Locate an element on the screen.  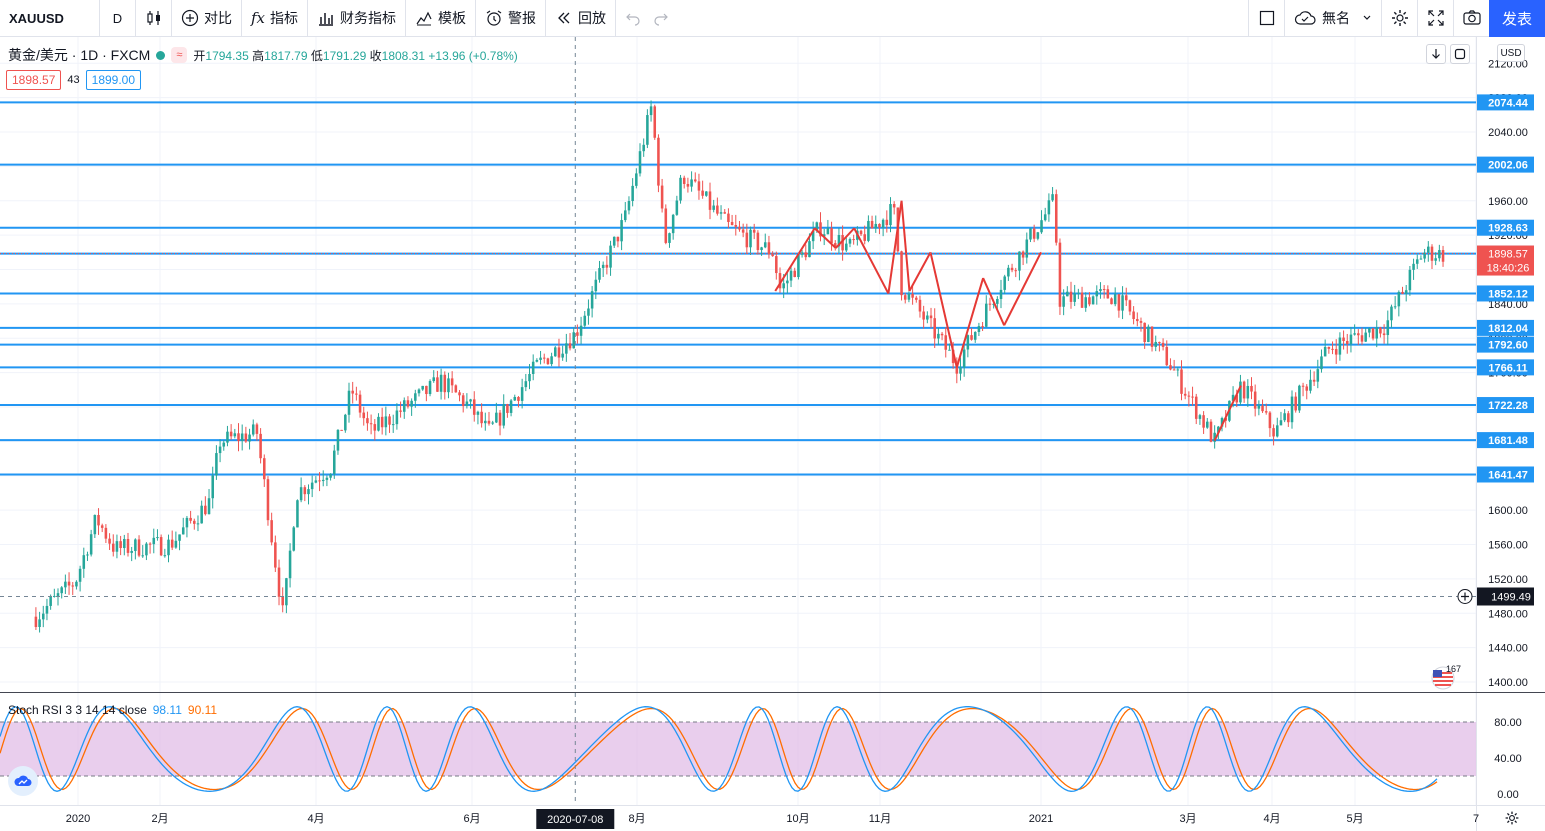
layout-name: 無名 is located at coordinates (1336, 18).